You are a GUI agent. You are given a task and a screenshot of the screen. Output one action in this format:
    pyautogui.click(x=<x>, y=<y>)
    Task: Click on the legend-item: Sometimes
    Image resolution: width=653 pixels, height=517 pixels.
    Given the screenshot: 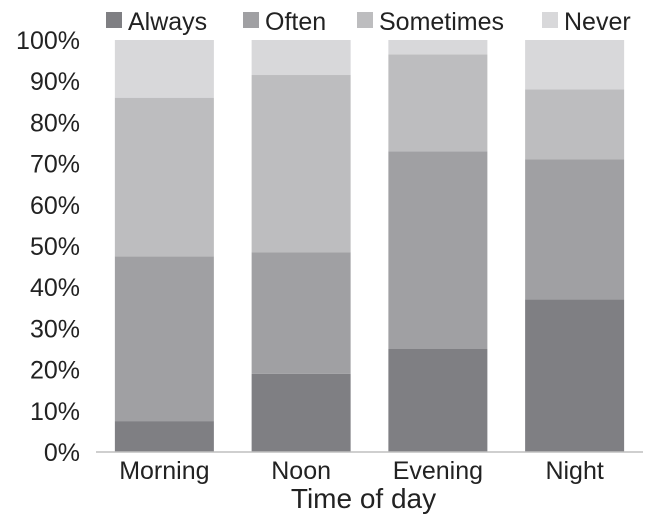 What is the action you would take?
    pyautogui.click(x=430, y=22)
    